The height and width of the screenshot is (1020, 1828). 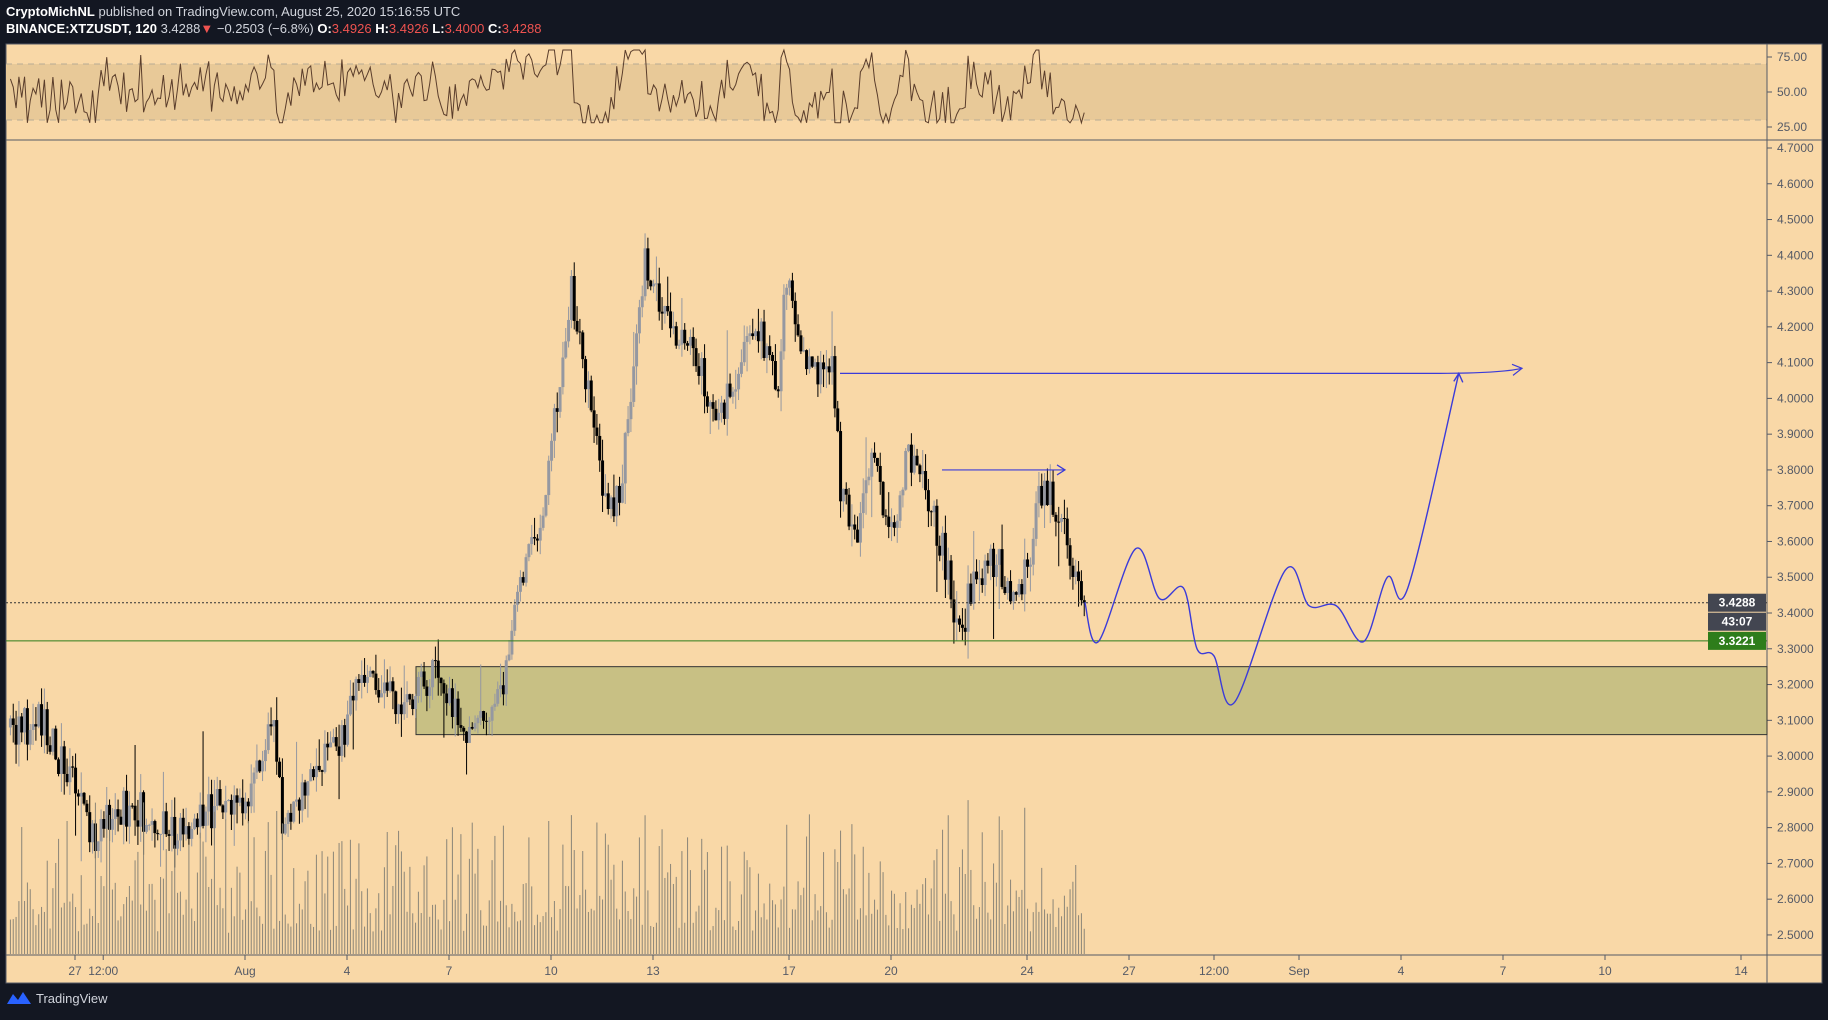 I want to click on price-tick-label: 2.6000, so click(x=1795, y=899).